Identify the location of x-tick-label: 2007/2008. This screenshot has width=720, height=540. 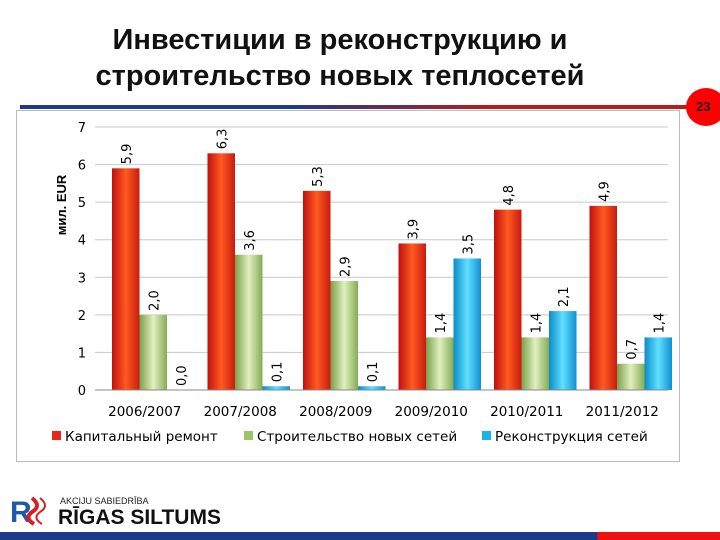
(240, 412).